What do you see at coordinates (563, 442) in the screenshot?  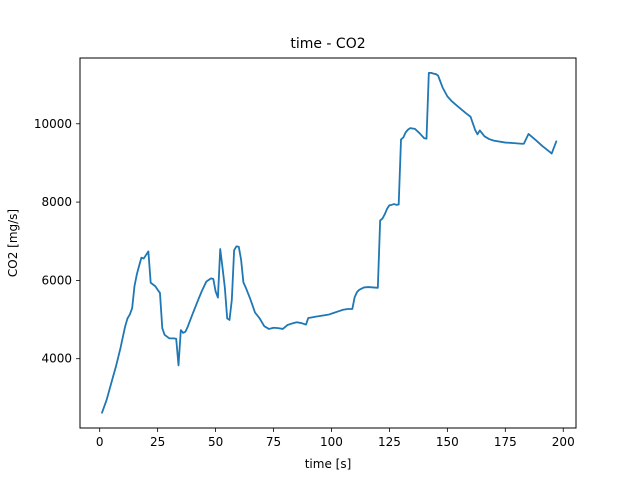 I see `x-tick-label: 200` at bounding box center [563, 442].